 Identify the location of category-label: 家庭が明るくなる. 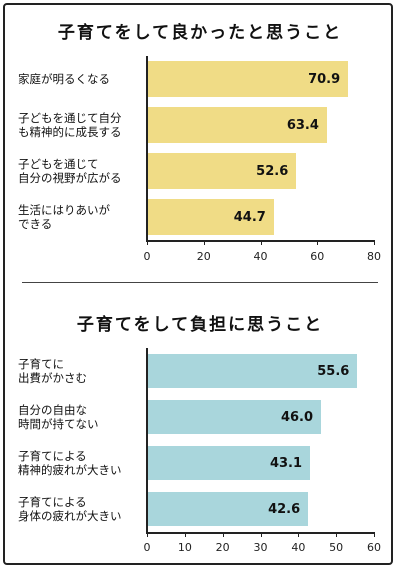
(80, 79).